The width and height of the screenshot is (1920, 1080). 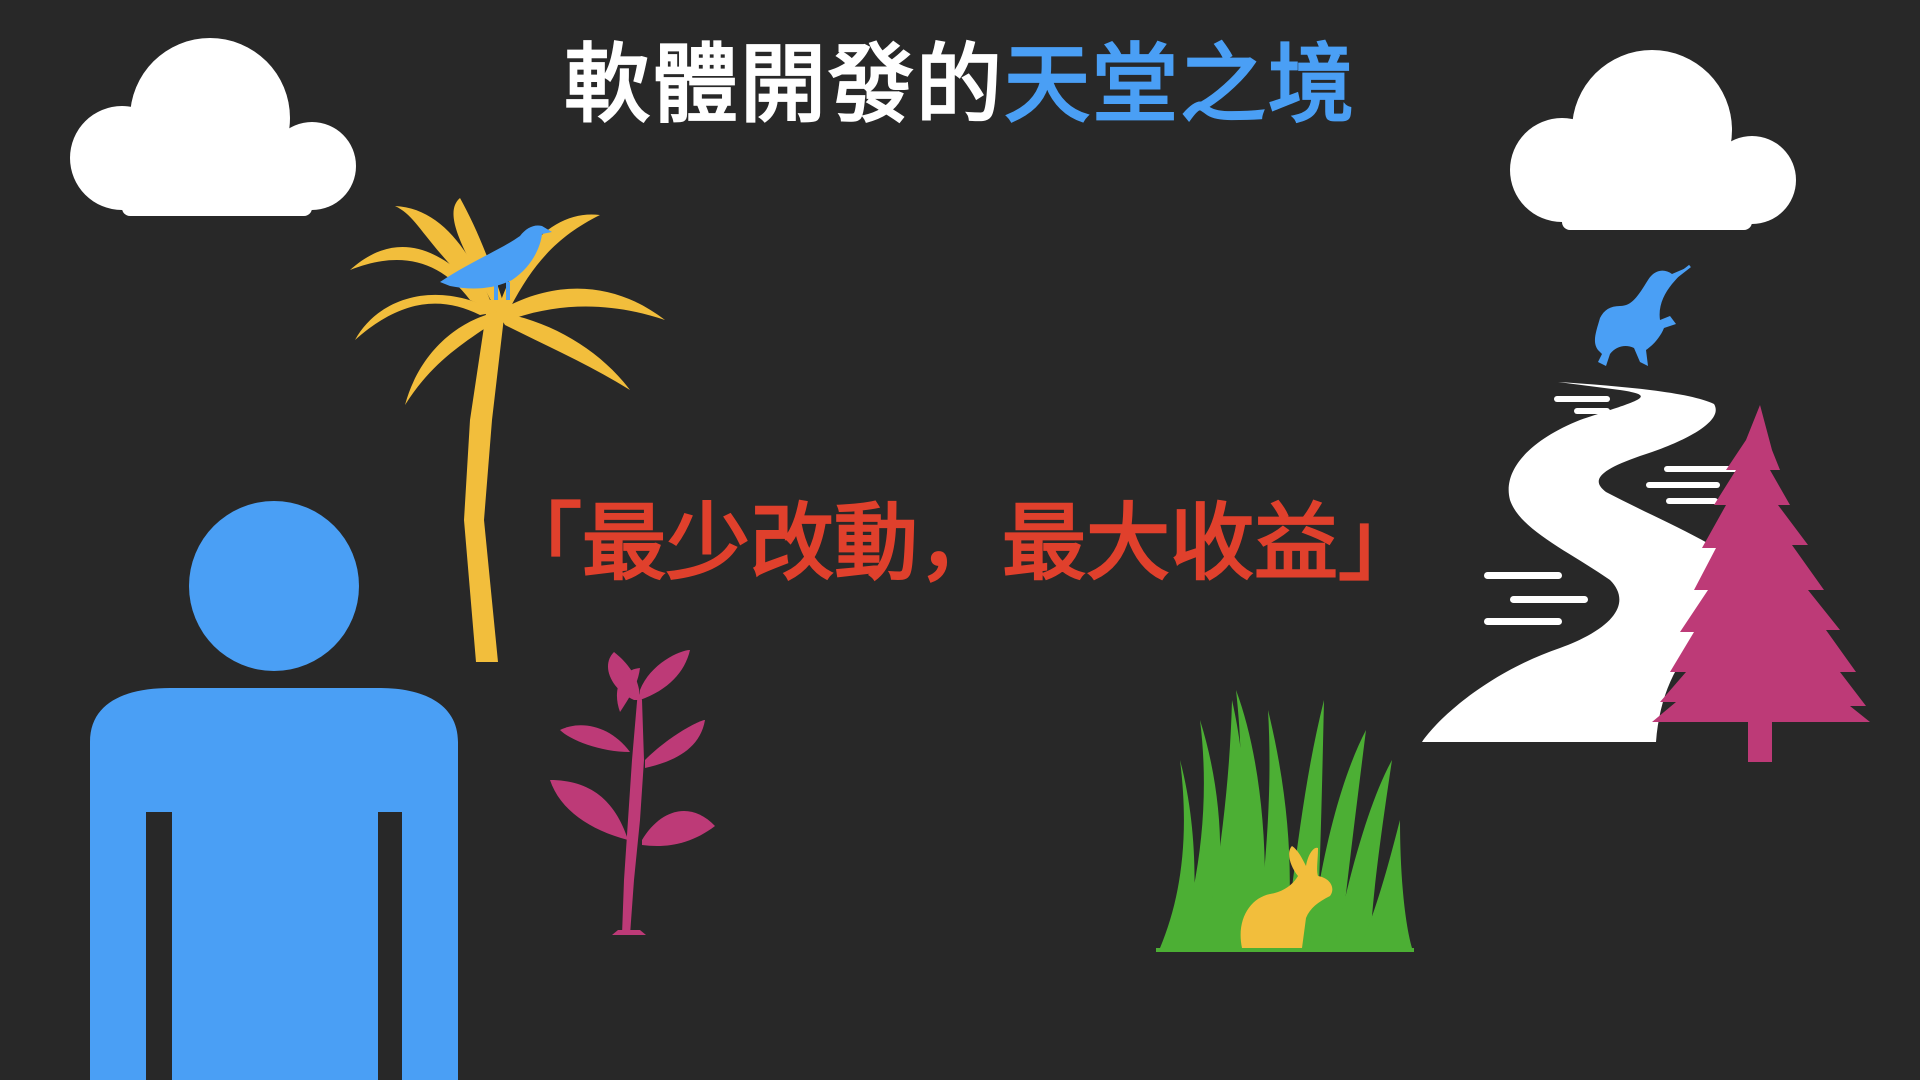 I want to click on rabbit-icon, so click(x=1286, y=897).